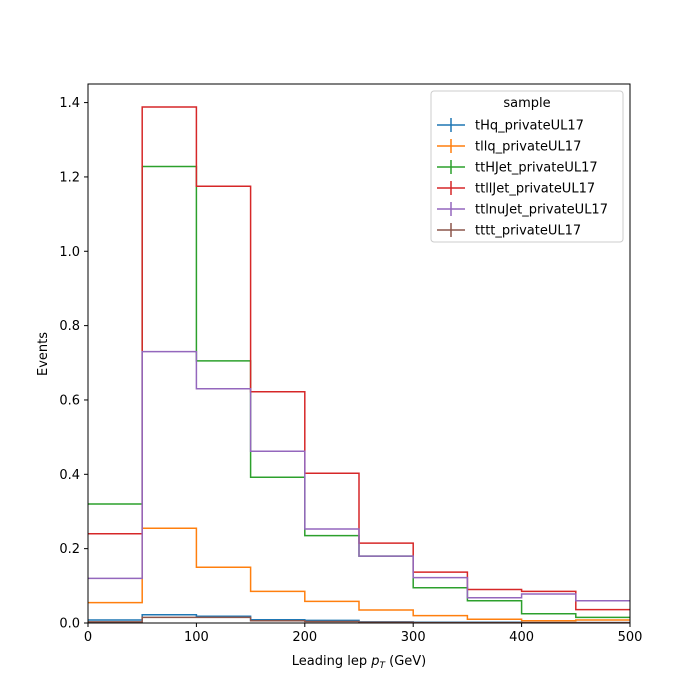  I want to click on legend-label: ttlnuJet_privateUL17, so click(541, 210).